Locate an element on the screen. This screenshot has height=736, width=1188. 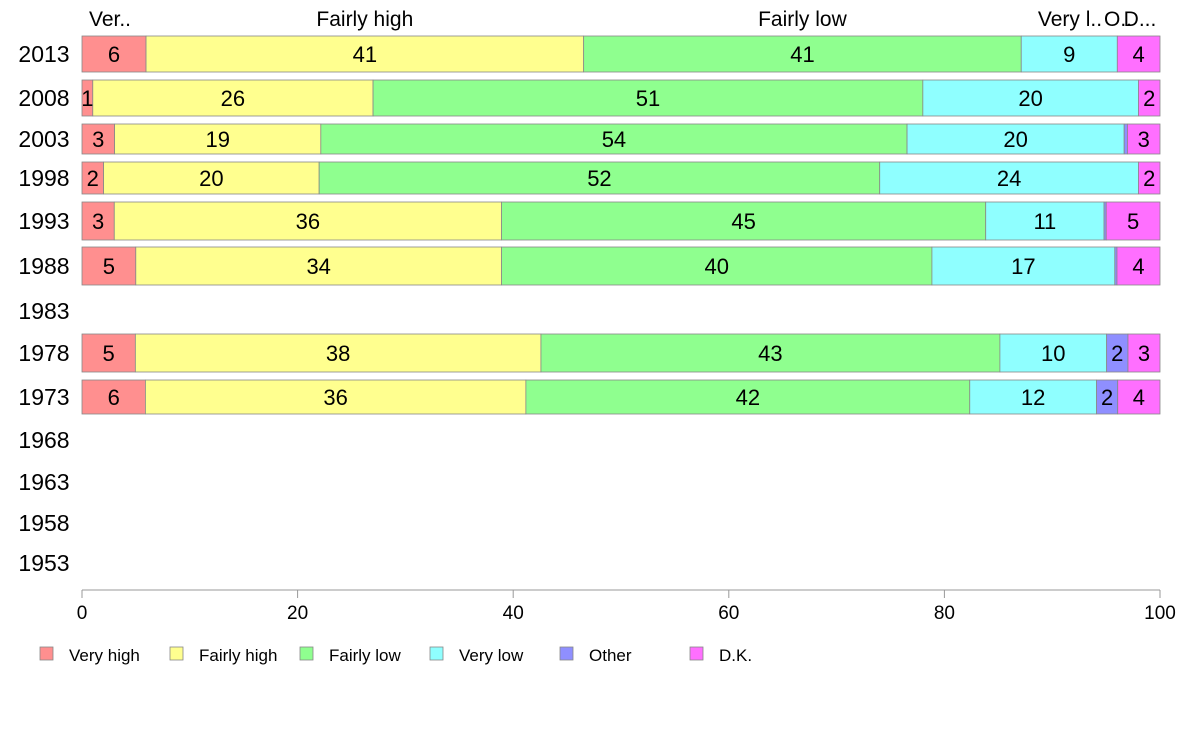
data-label: 52 is located at coordinates (599, 178).